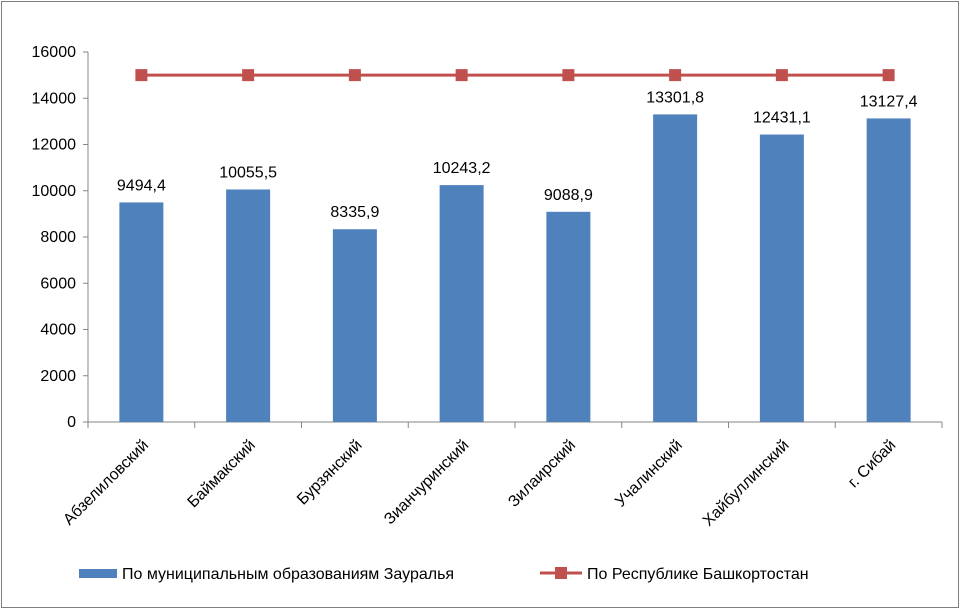 The image size is (962, 611). What do you see at coordinates (872, 464) in the screenshot?
I see `category-label: г. Сибай` at bounding box center [872, 464].